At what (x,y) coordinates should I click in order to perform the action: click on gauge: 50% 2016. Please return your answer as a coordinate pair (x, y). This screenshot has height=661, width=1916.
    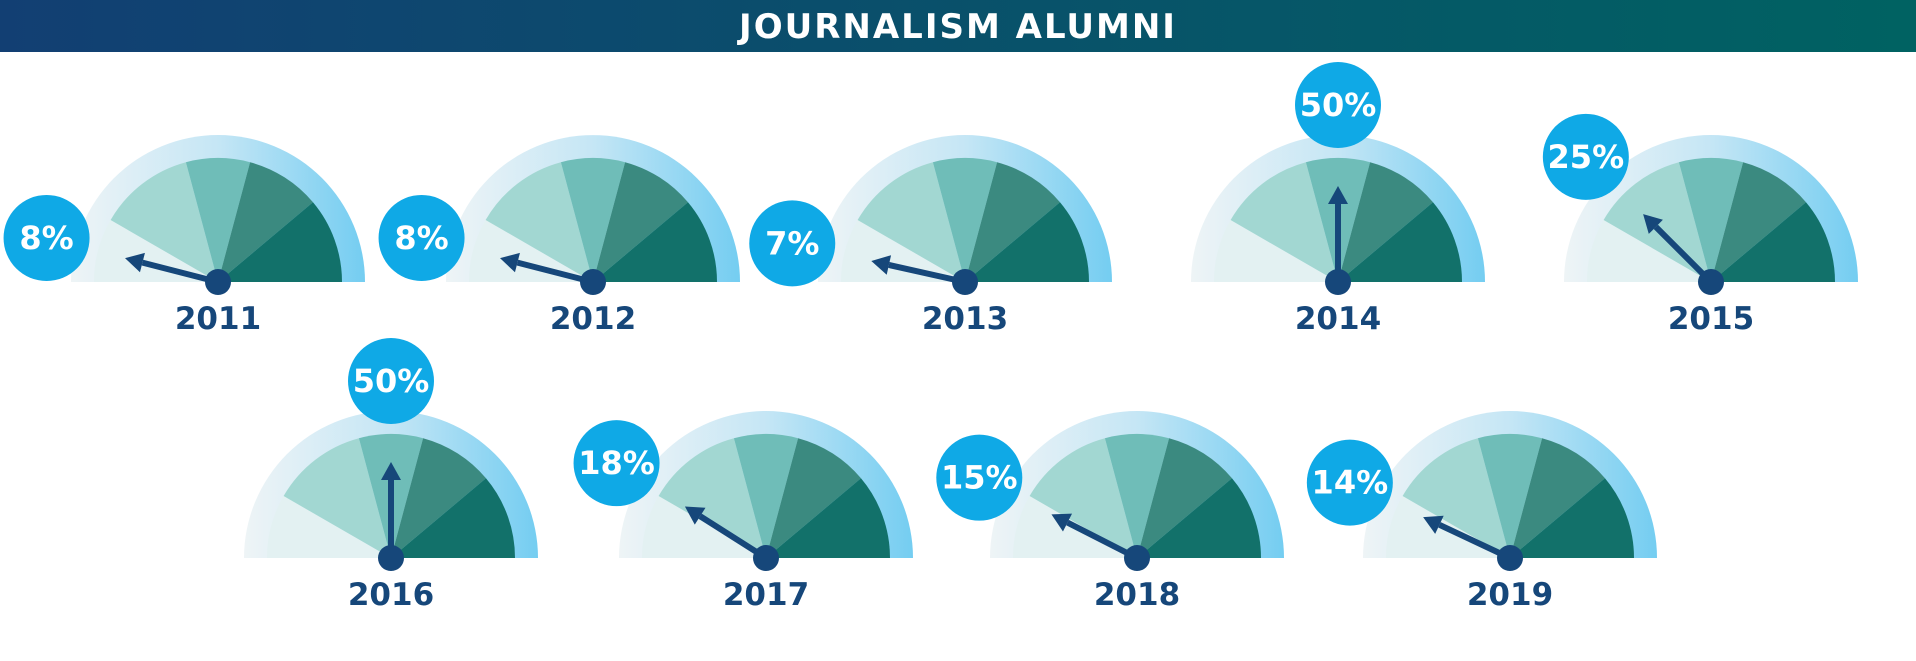
    Looking at the image, I should click on (391, 475).